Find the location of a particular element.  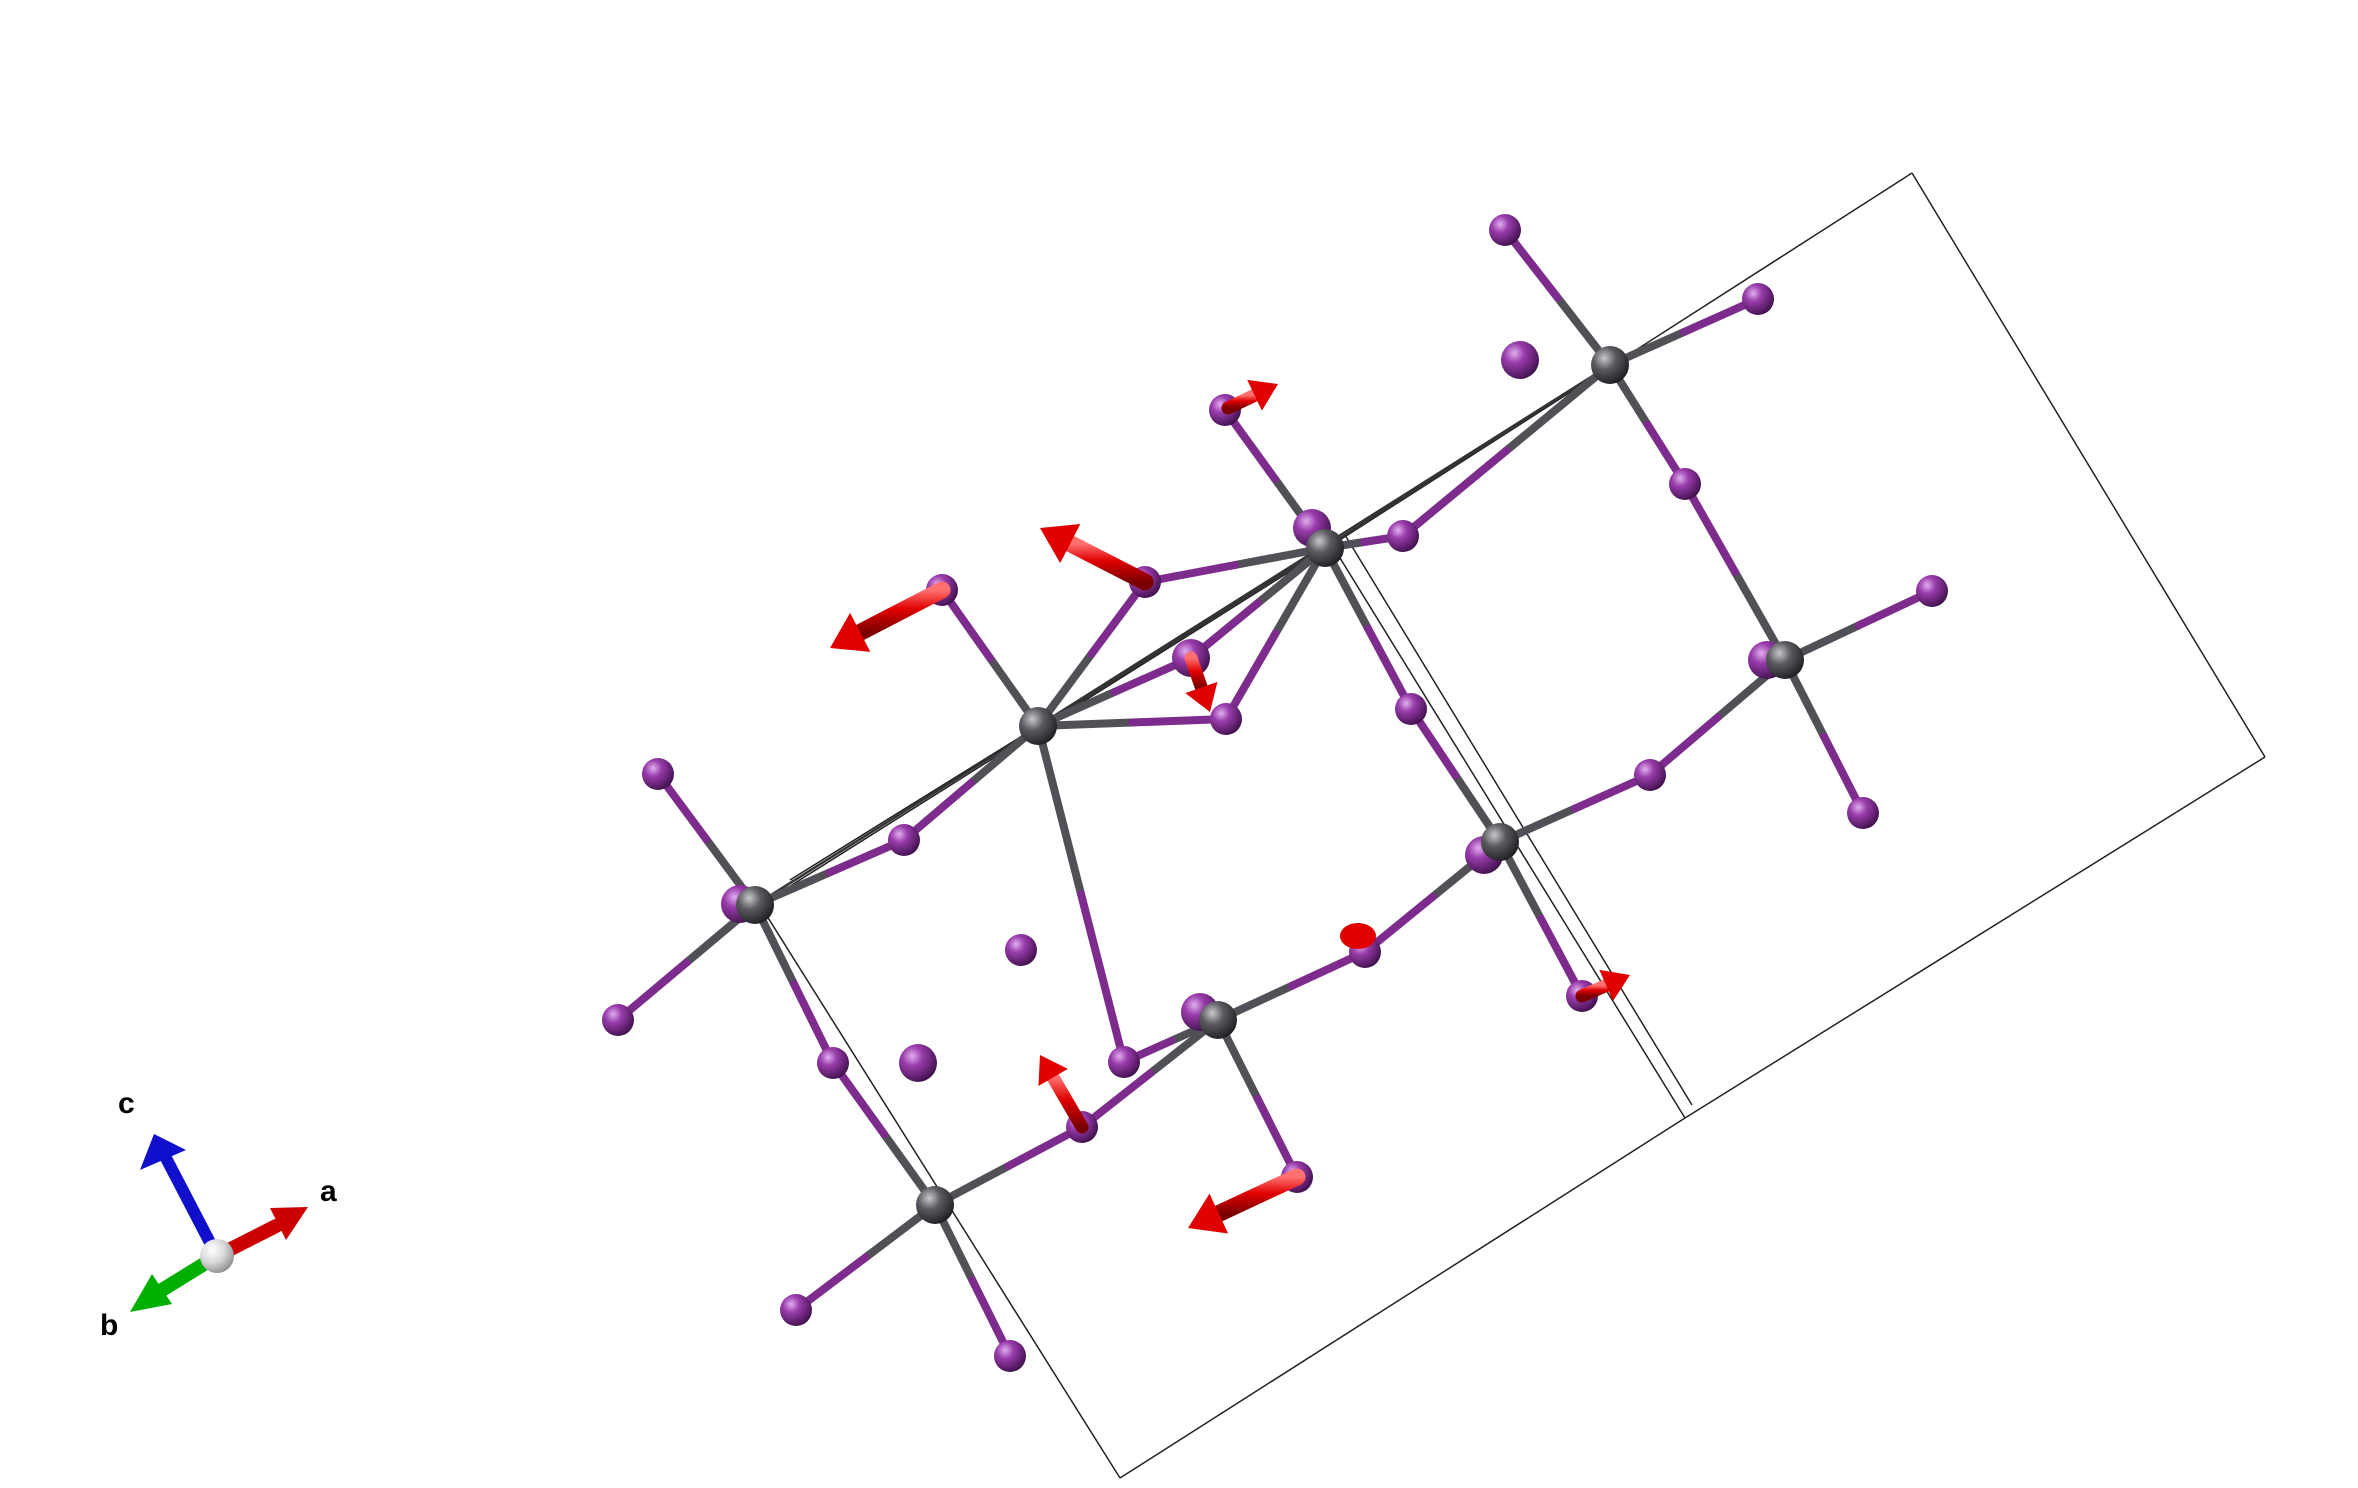

displacement-arrow-stub-icon is located at coordinates (1358, 936).